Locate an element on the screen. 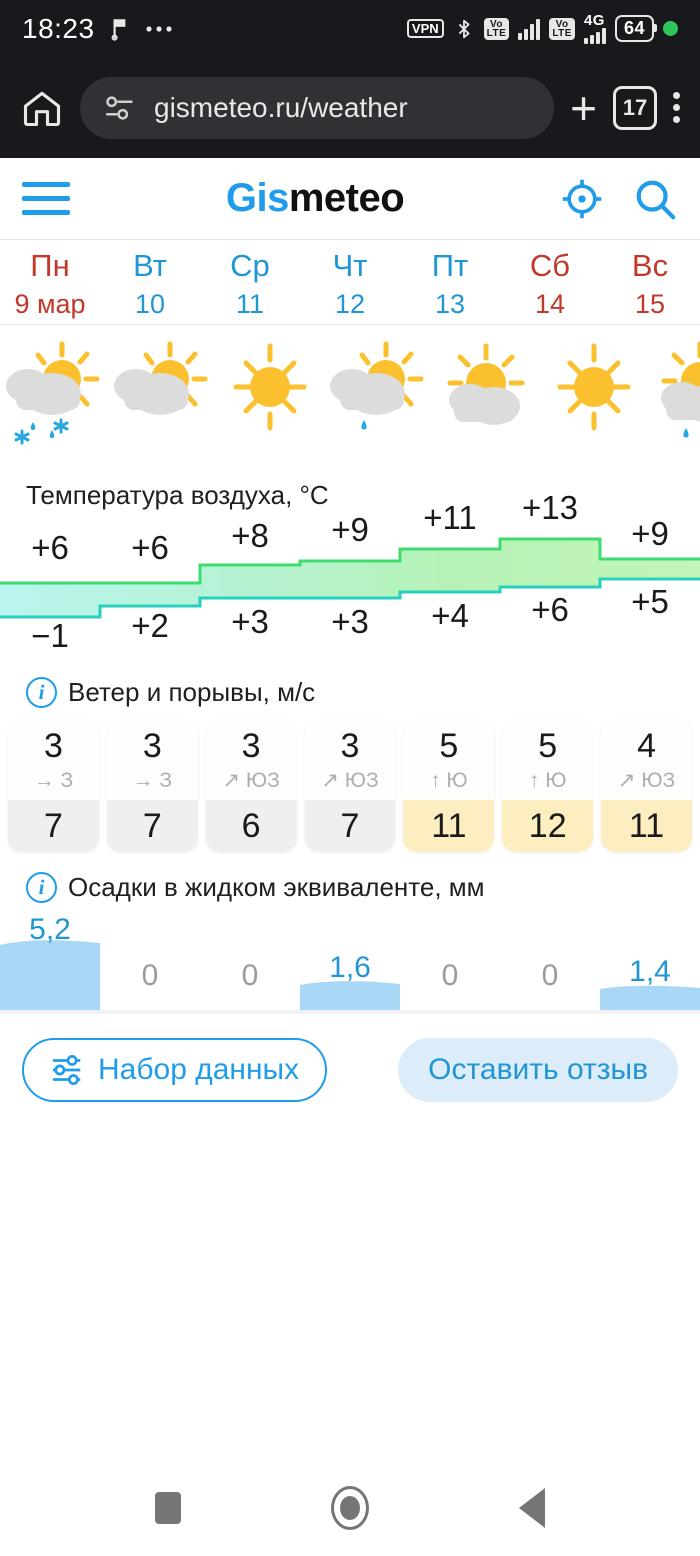  browser-toolbar: gismeteo.ru/weather + 17 is located at coordinates (350, 107).